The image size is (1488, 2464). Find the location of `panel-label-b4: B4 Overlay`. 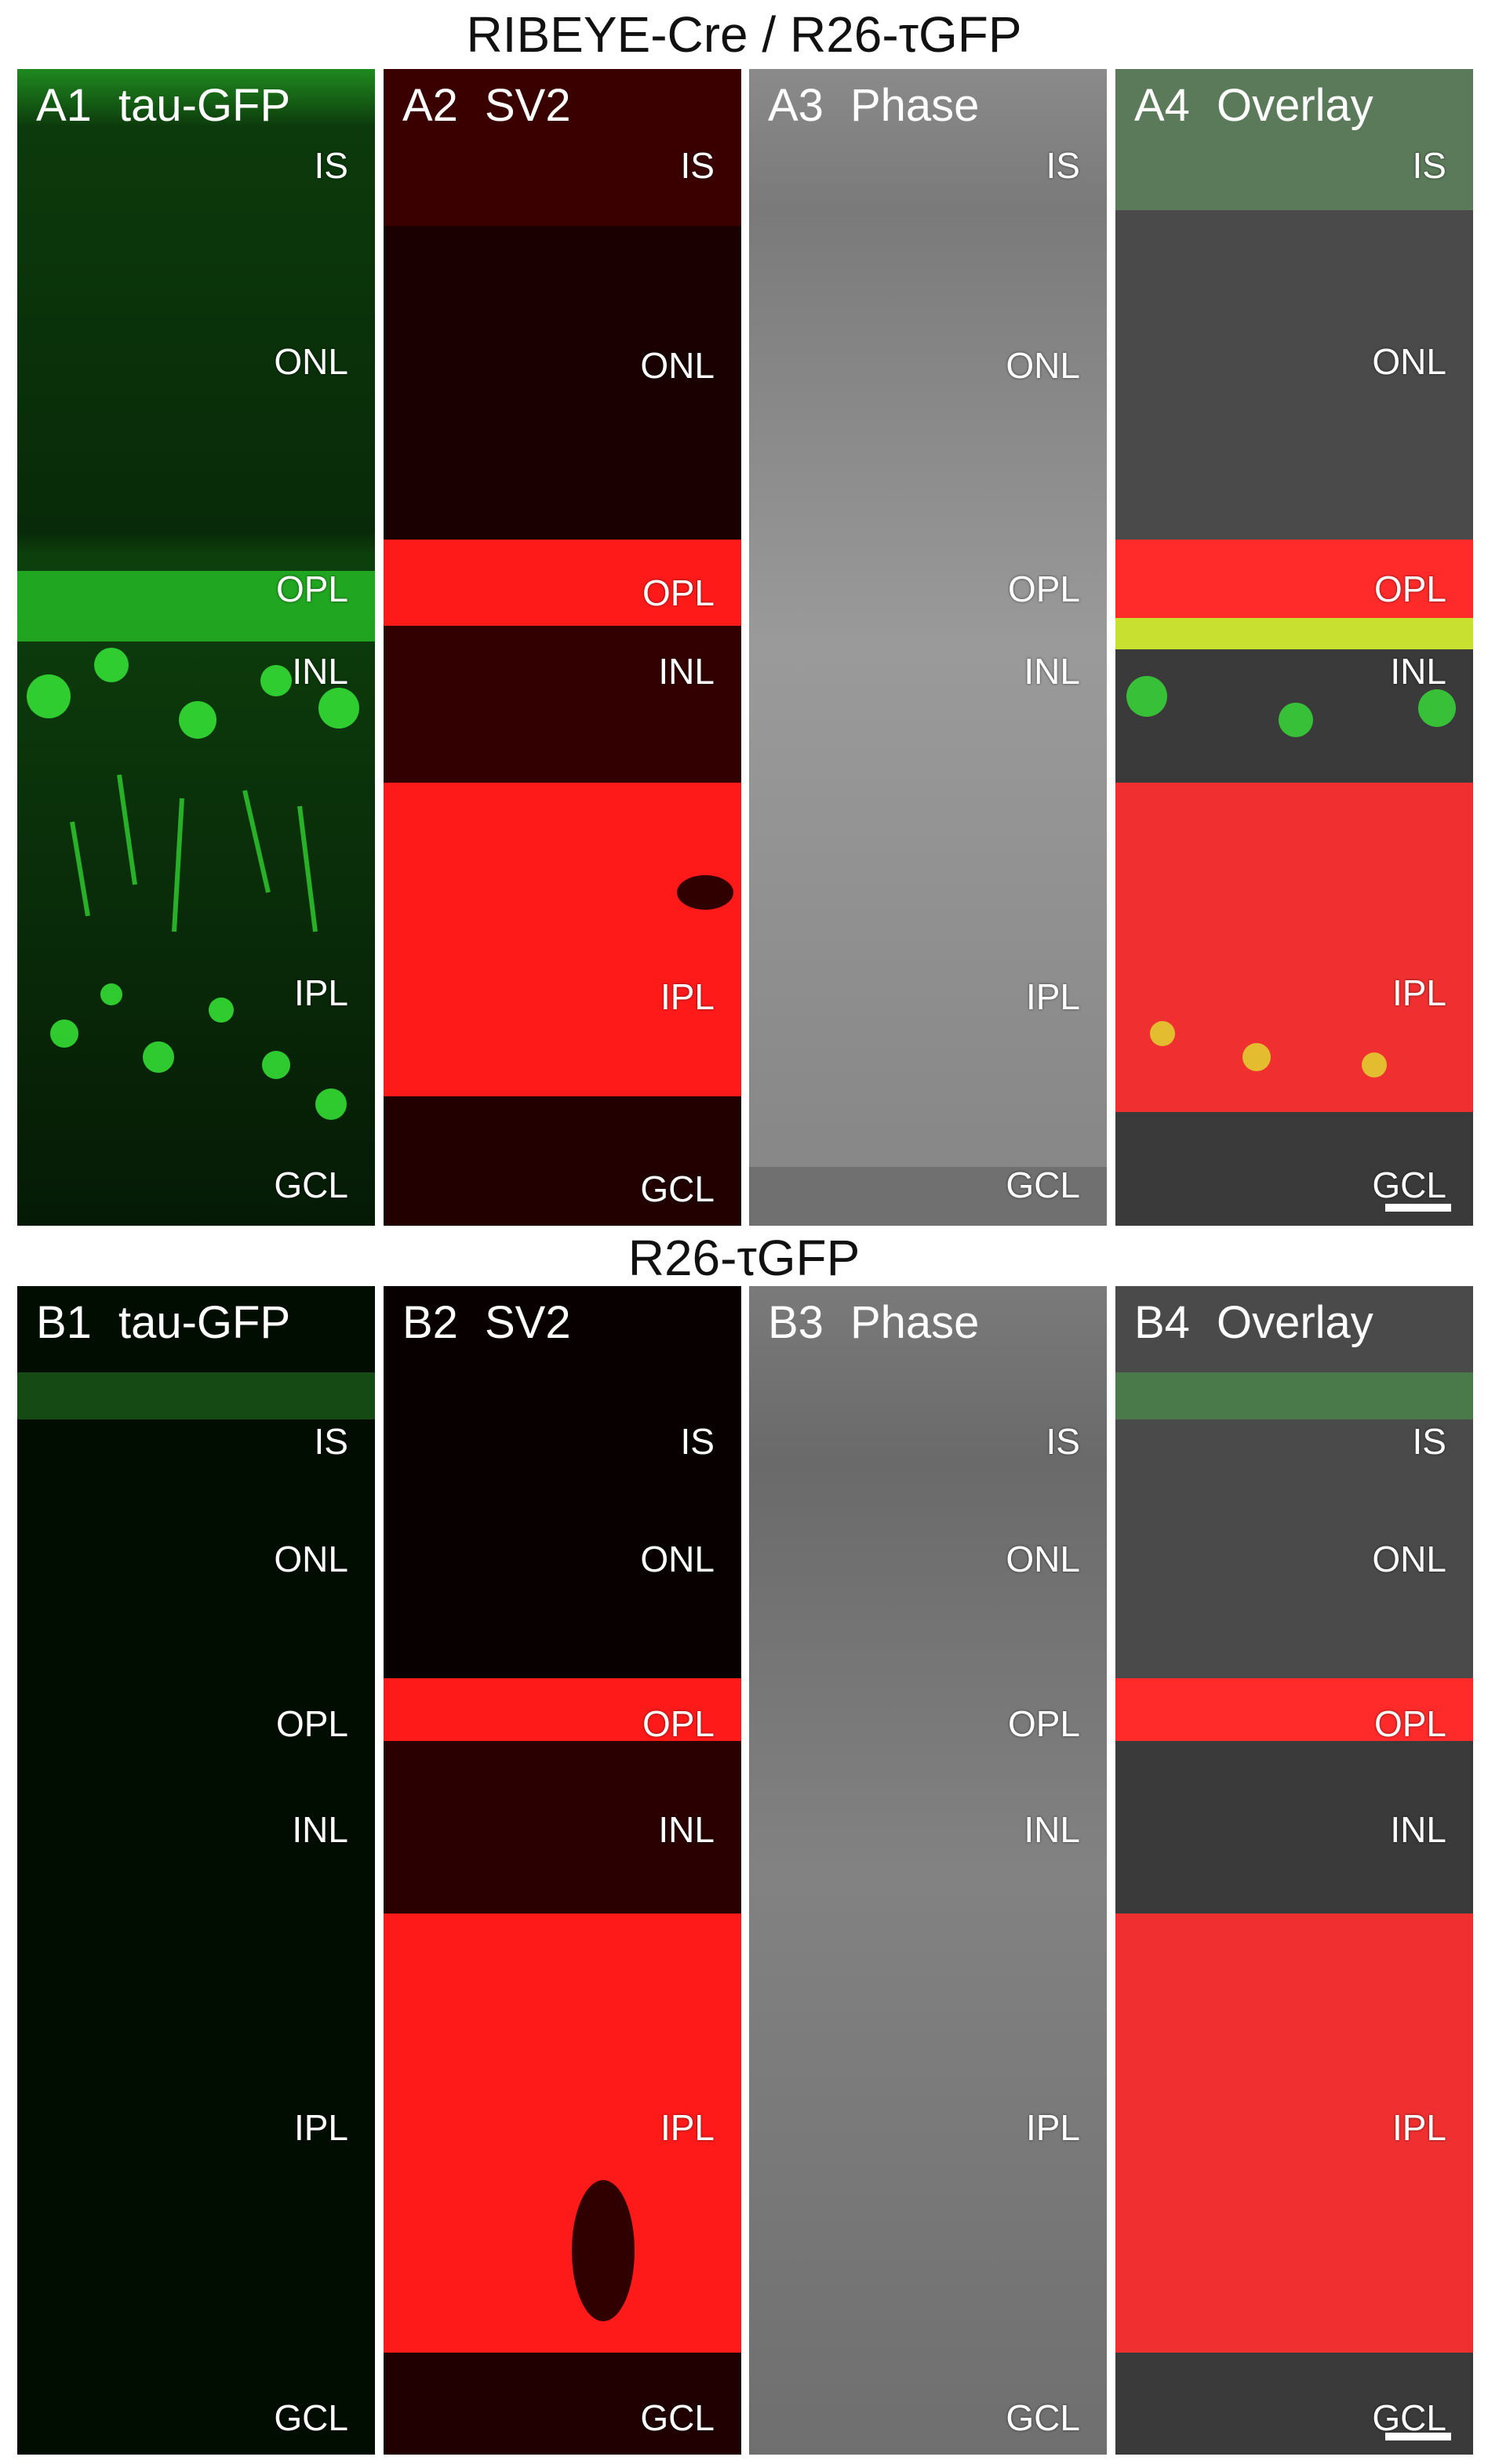

panel-label-b4: B4 Overlay is located at coordinates (1253, 1323).